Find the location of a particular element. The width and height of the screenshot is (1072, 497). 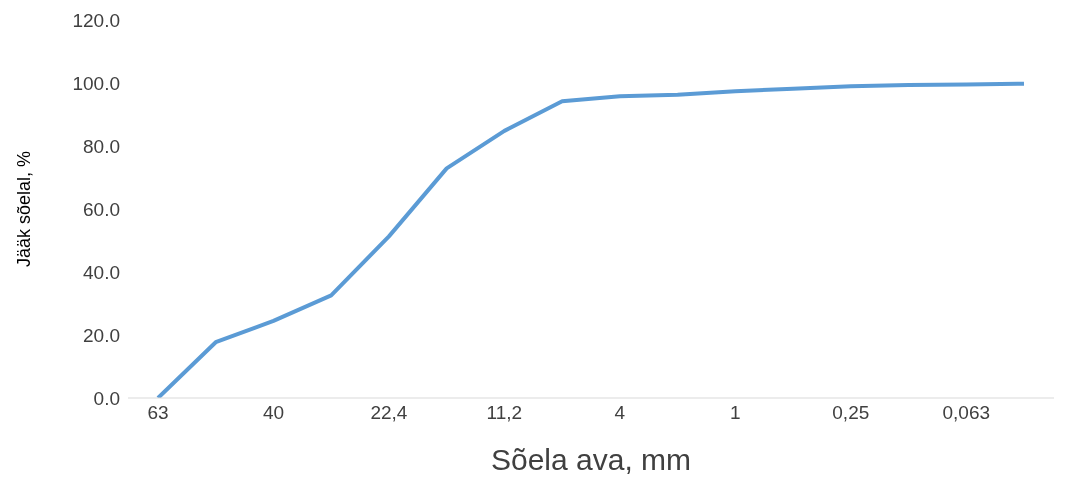

x-tick-label: 1 is located at coordinates (735, 413).